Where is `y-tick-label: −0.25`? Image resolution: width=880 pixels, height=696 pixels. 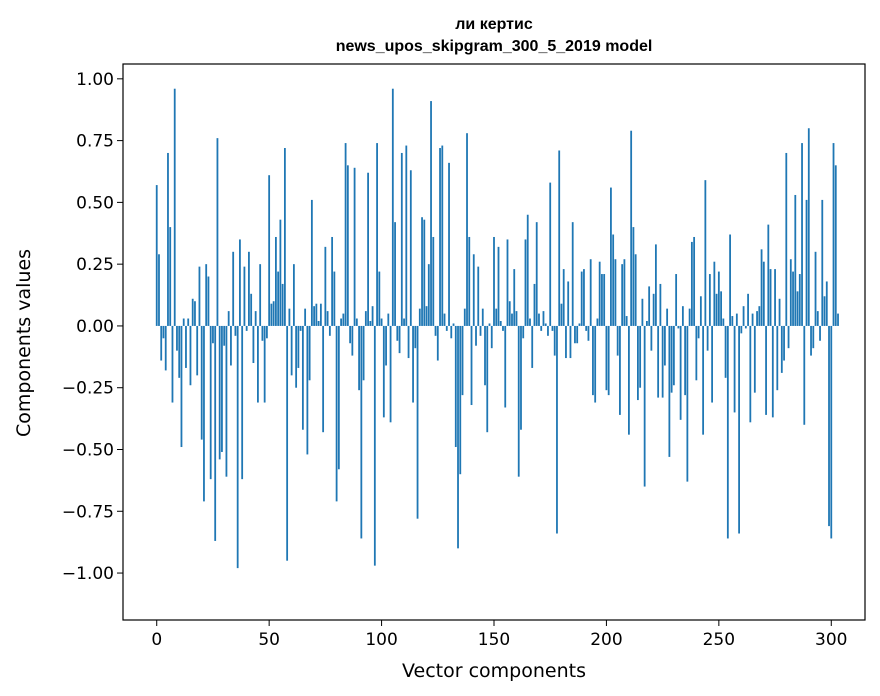
y-tick-label: −0.25 is located at coordinates (88, 389).